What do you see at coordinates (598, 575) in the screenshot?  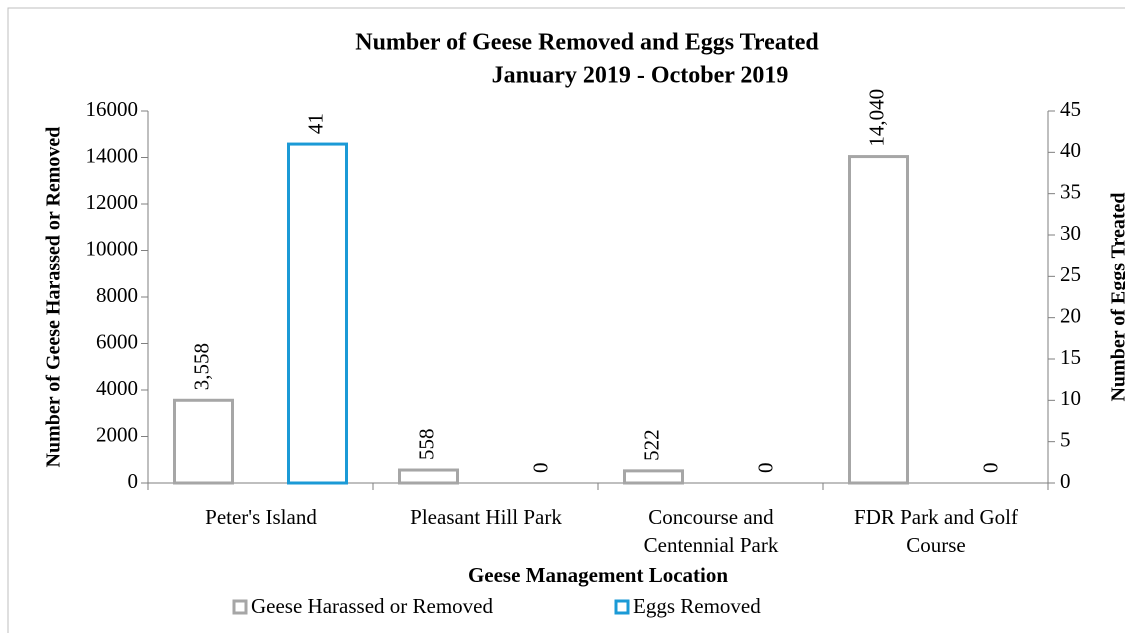 I see `x-axis-label: Geese Management Location` at bounding box center [598, 575].